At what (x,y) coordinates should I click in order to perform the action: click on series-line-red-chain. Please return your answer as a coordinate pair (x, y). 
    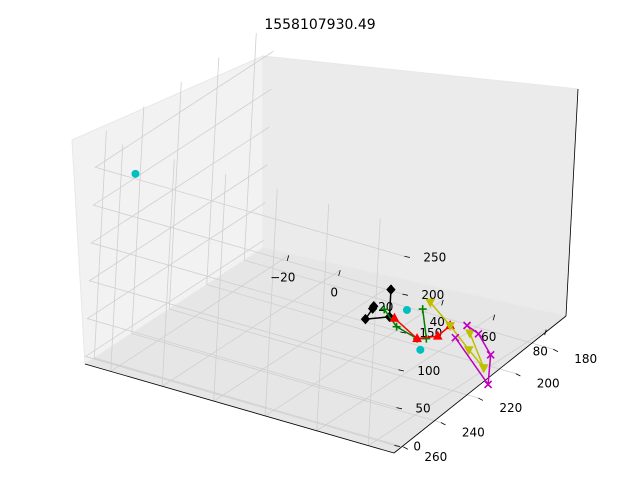
    Looking at the image, I should click on (422, 328).